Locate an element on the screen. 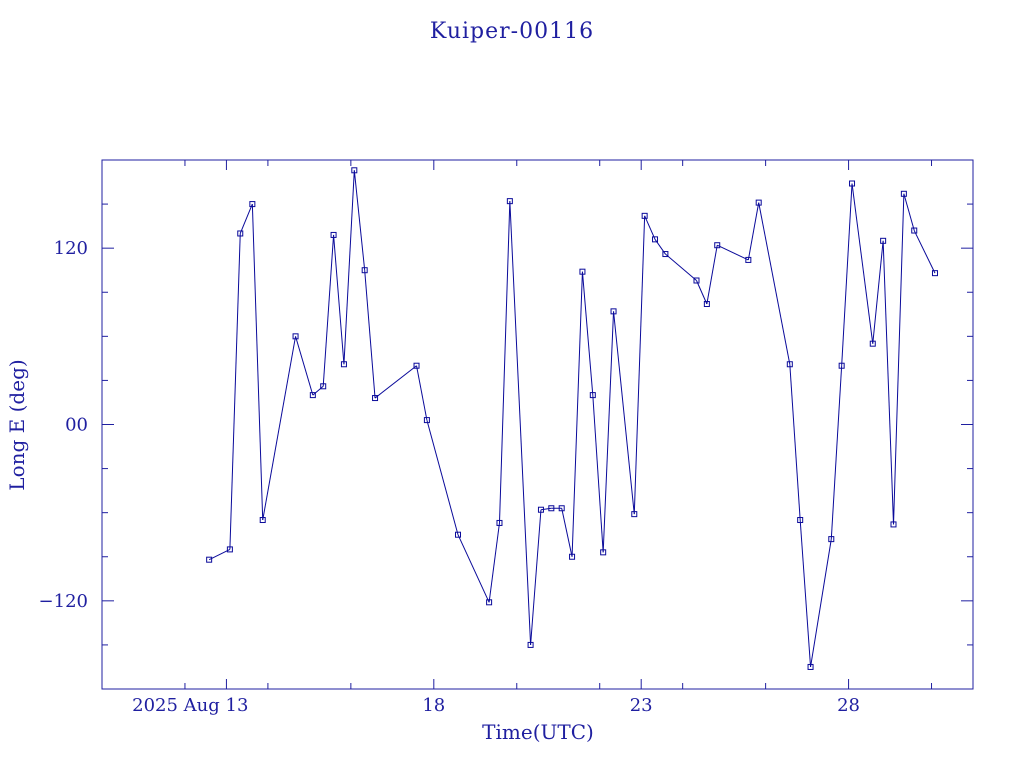 The height and width of the screenshot is (768, 1024). x-axis-label: Time(UTC) is located at coordinates (538, 732).